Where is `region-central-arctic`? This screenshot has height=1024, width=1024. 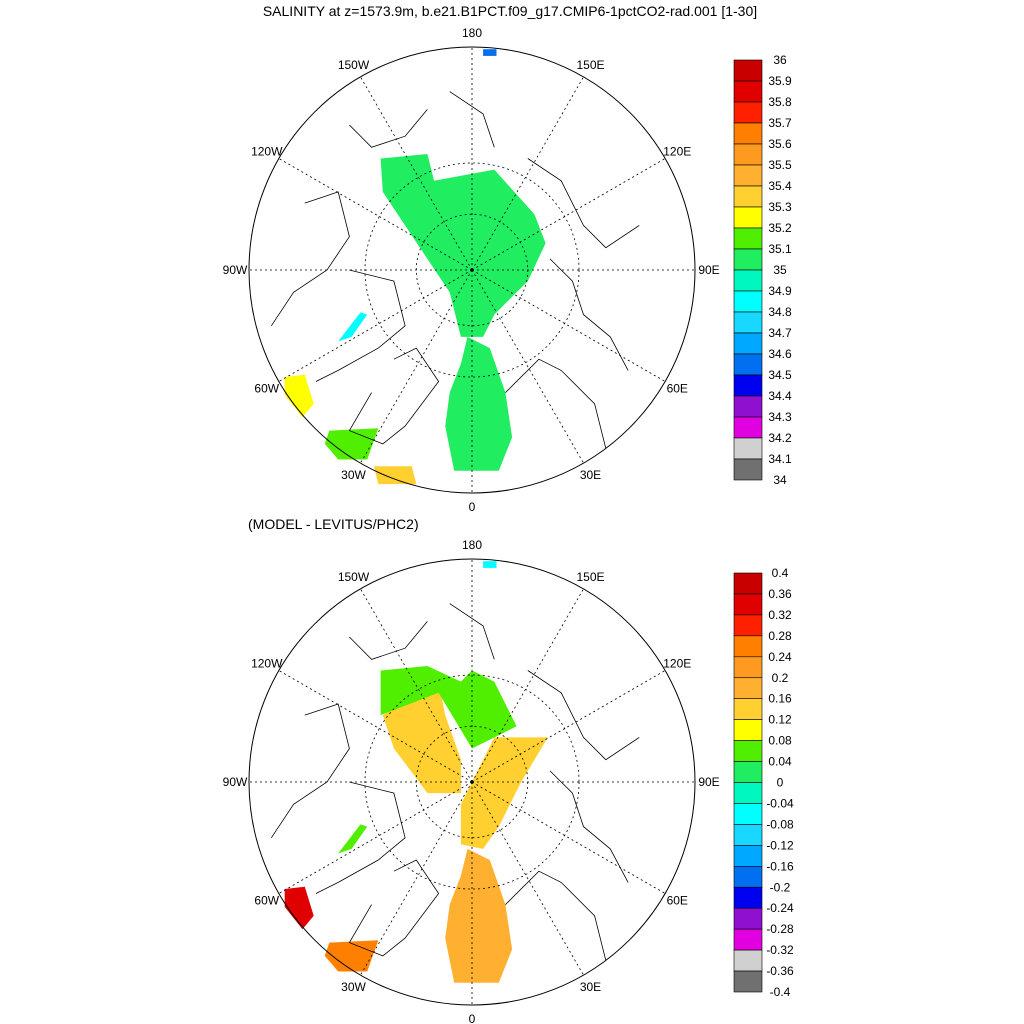 region-central-arctic is located at coordinates (448, 707).